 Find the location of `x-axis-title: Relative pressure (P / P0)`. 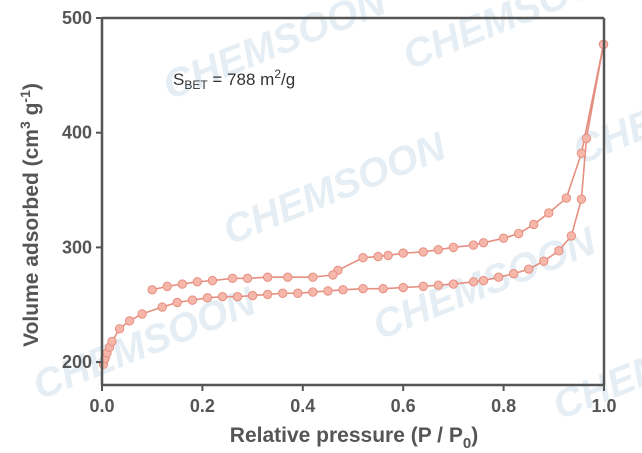

x-axis-title: Relative pressure (P / P0) is located at coordinates (354, 438).